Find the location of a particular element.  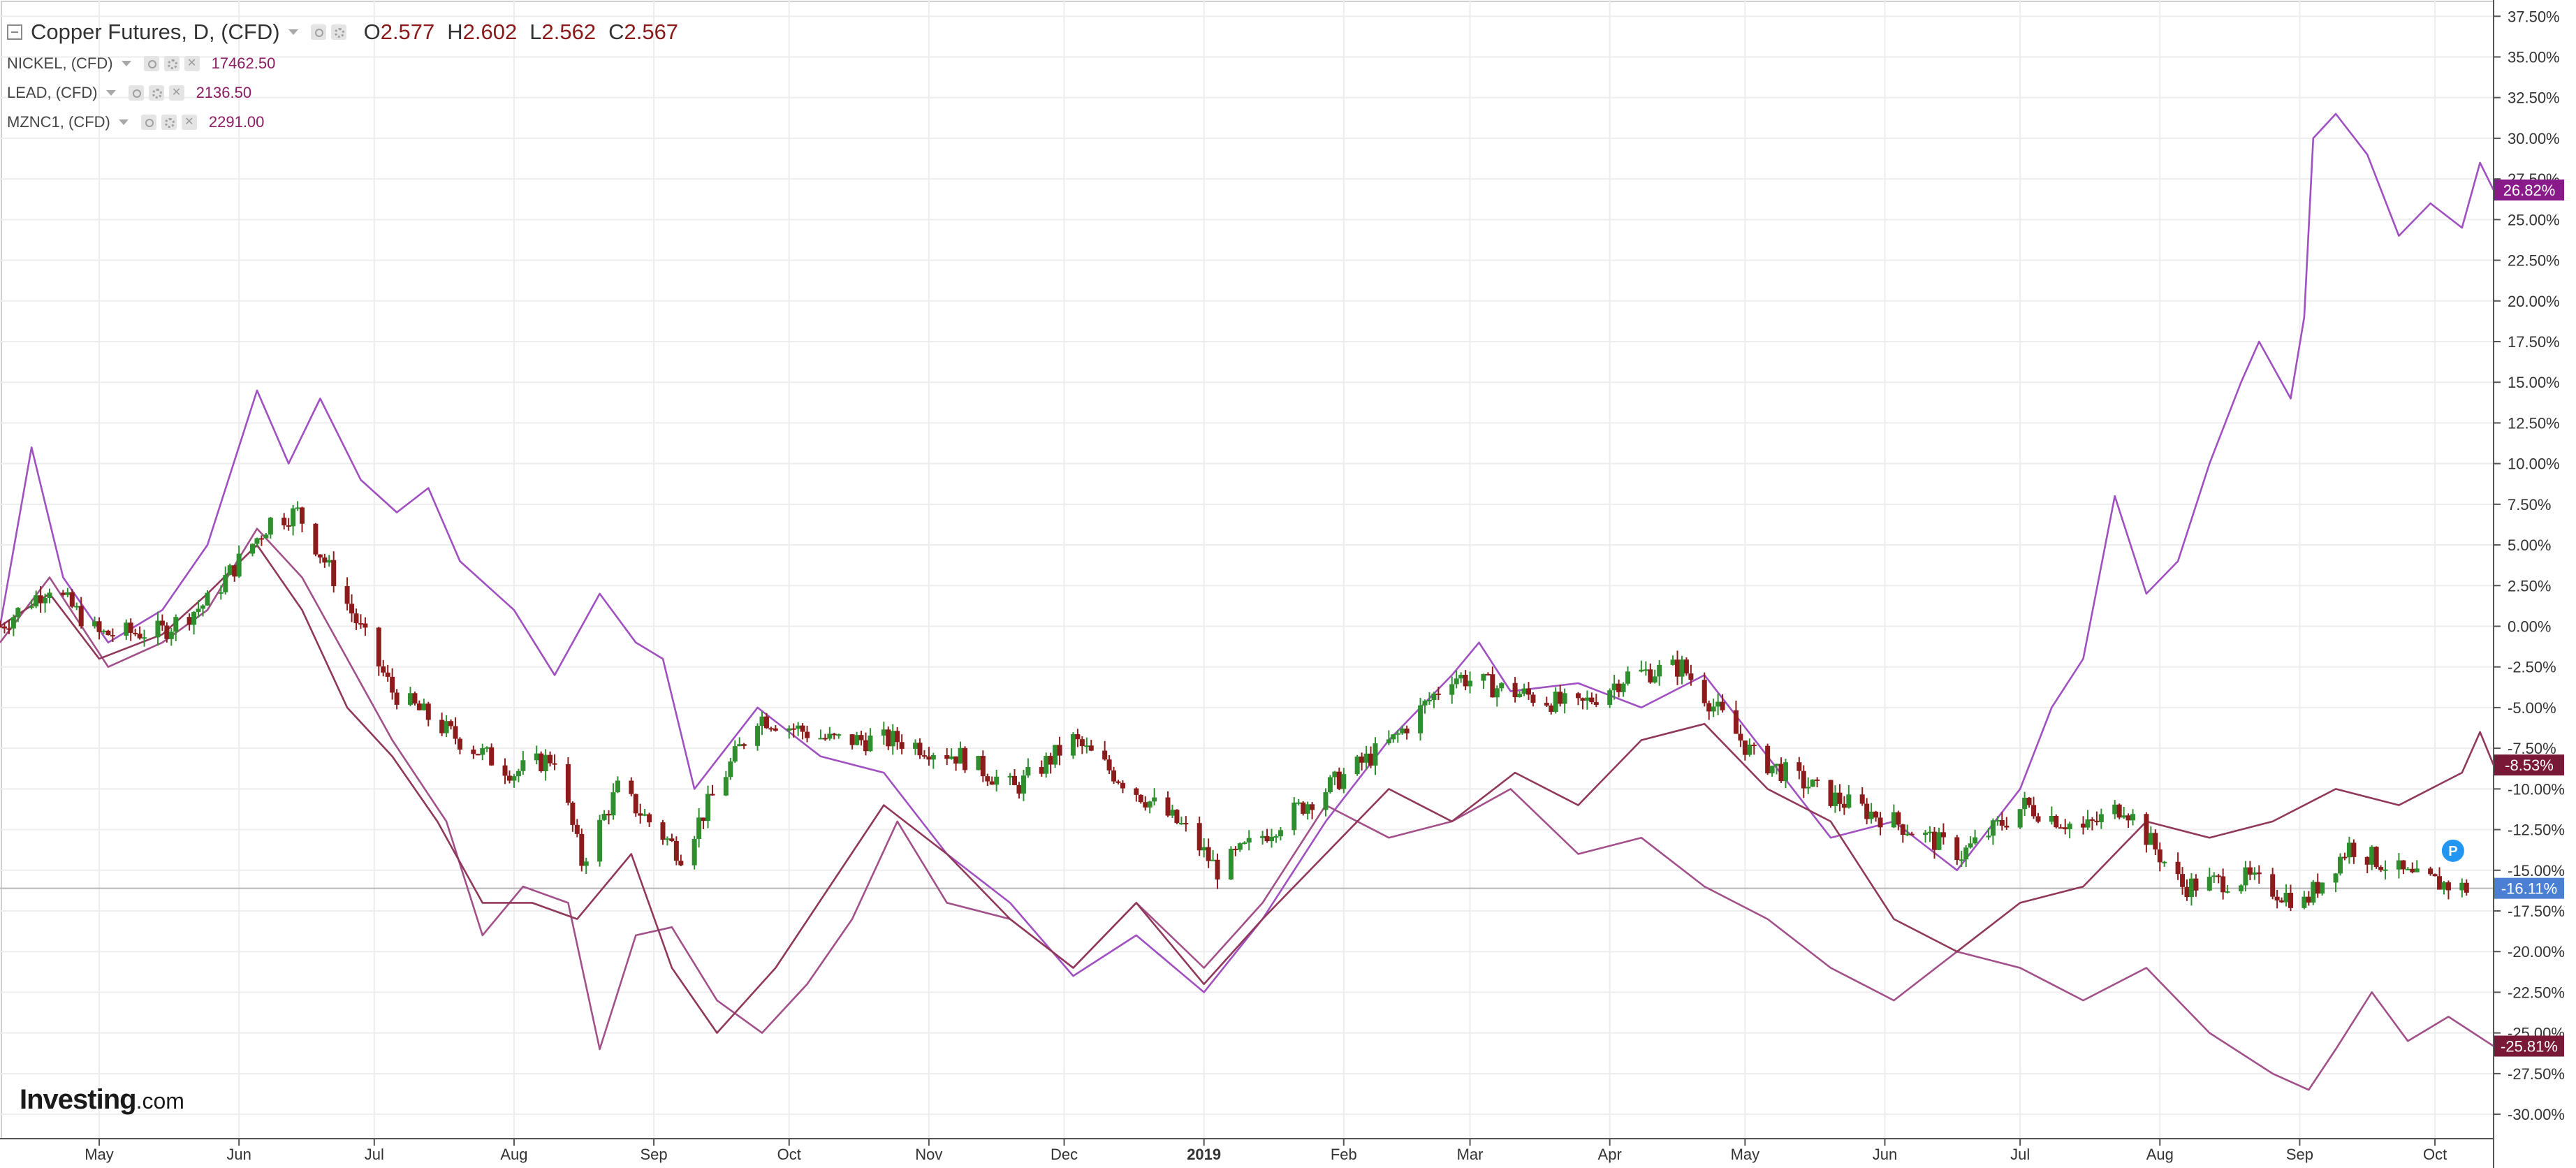

legend-row-zinc: MZNC1, (CFD) ✕ 2291.00 is located at coordinates (342, 122).